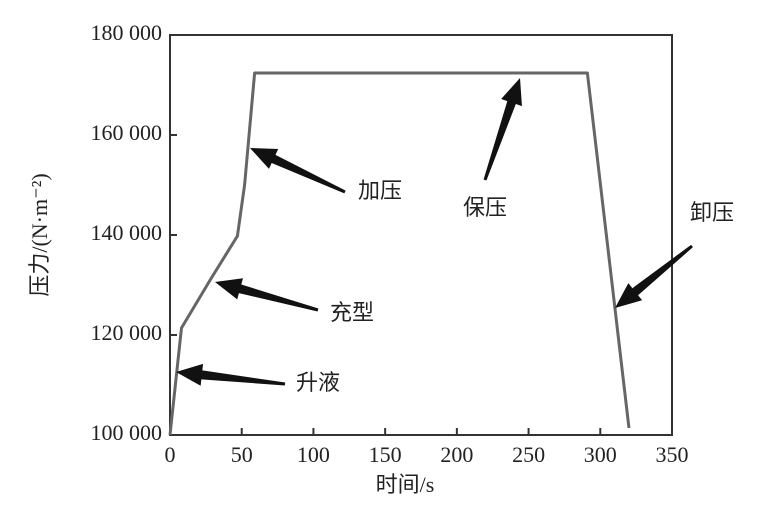  I want to click on x-tick-label: 300, so click(600, 454).